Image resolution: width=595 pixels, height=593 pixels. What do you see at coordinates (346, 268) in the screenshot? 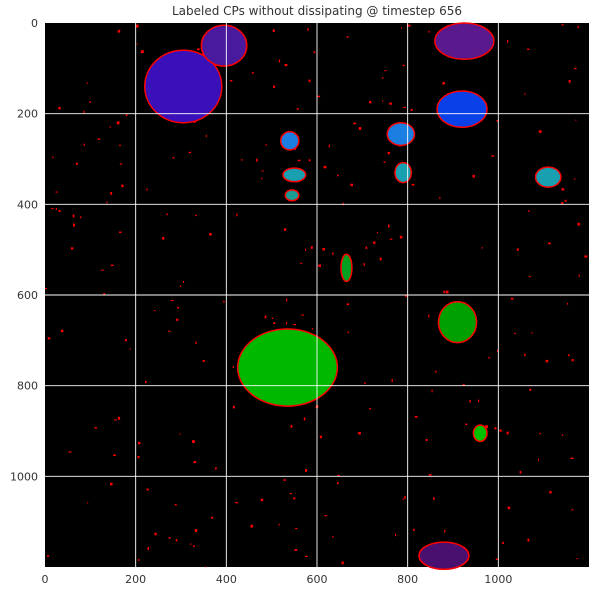
I see `region-green-chain` at bounding box center [346, 268].